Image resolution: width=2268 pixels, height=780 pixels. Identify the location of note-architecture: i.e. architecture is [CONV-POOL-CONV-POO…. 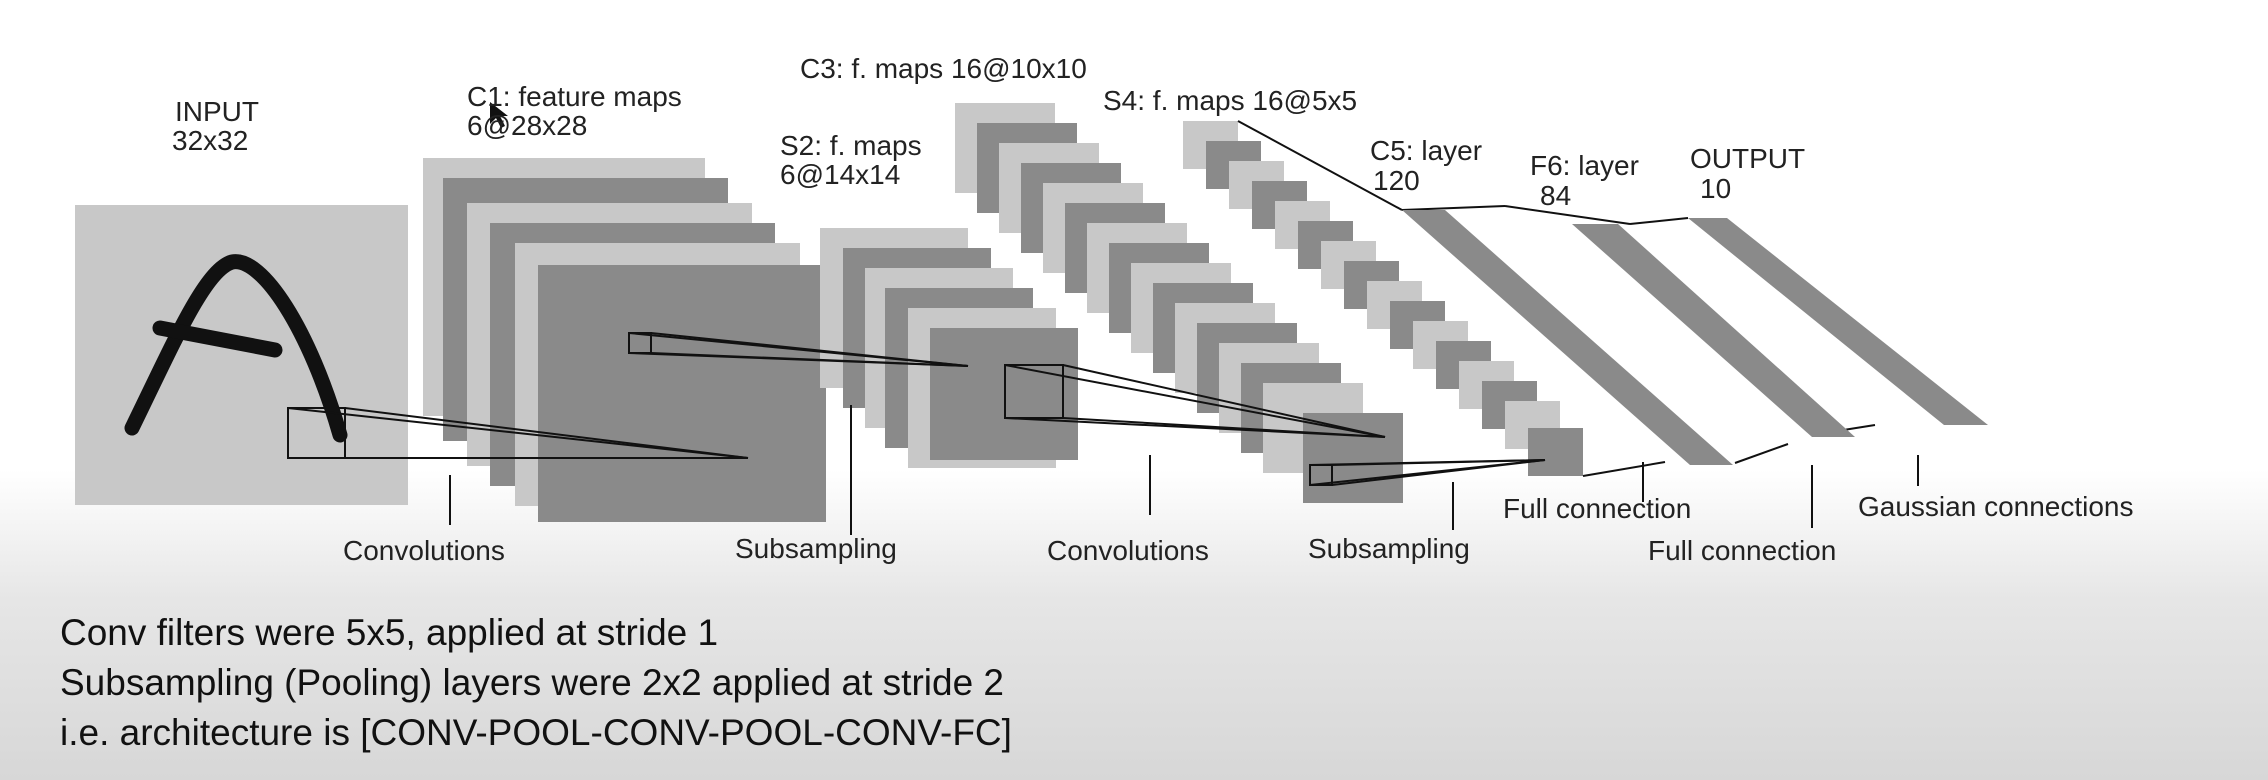
(536, 732).